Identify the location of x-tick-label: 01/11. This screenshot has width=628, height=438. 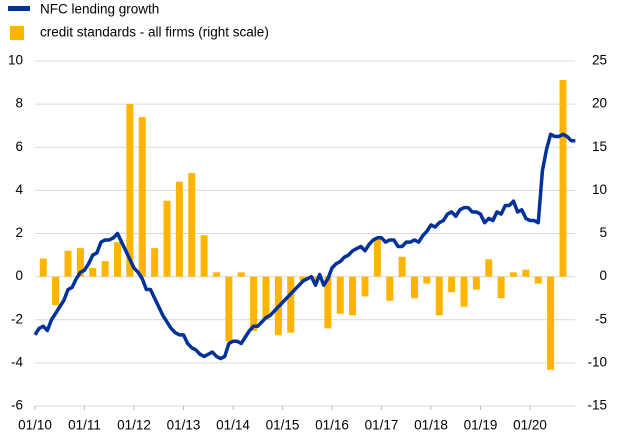
(84, 425).